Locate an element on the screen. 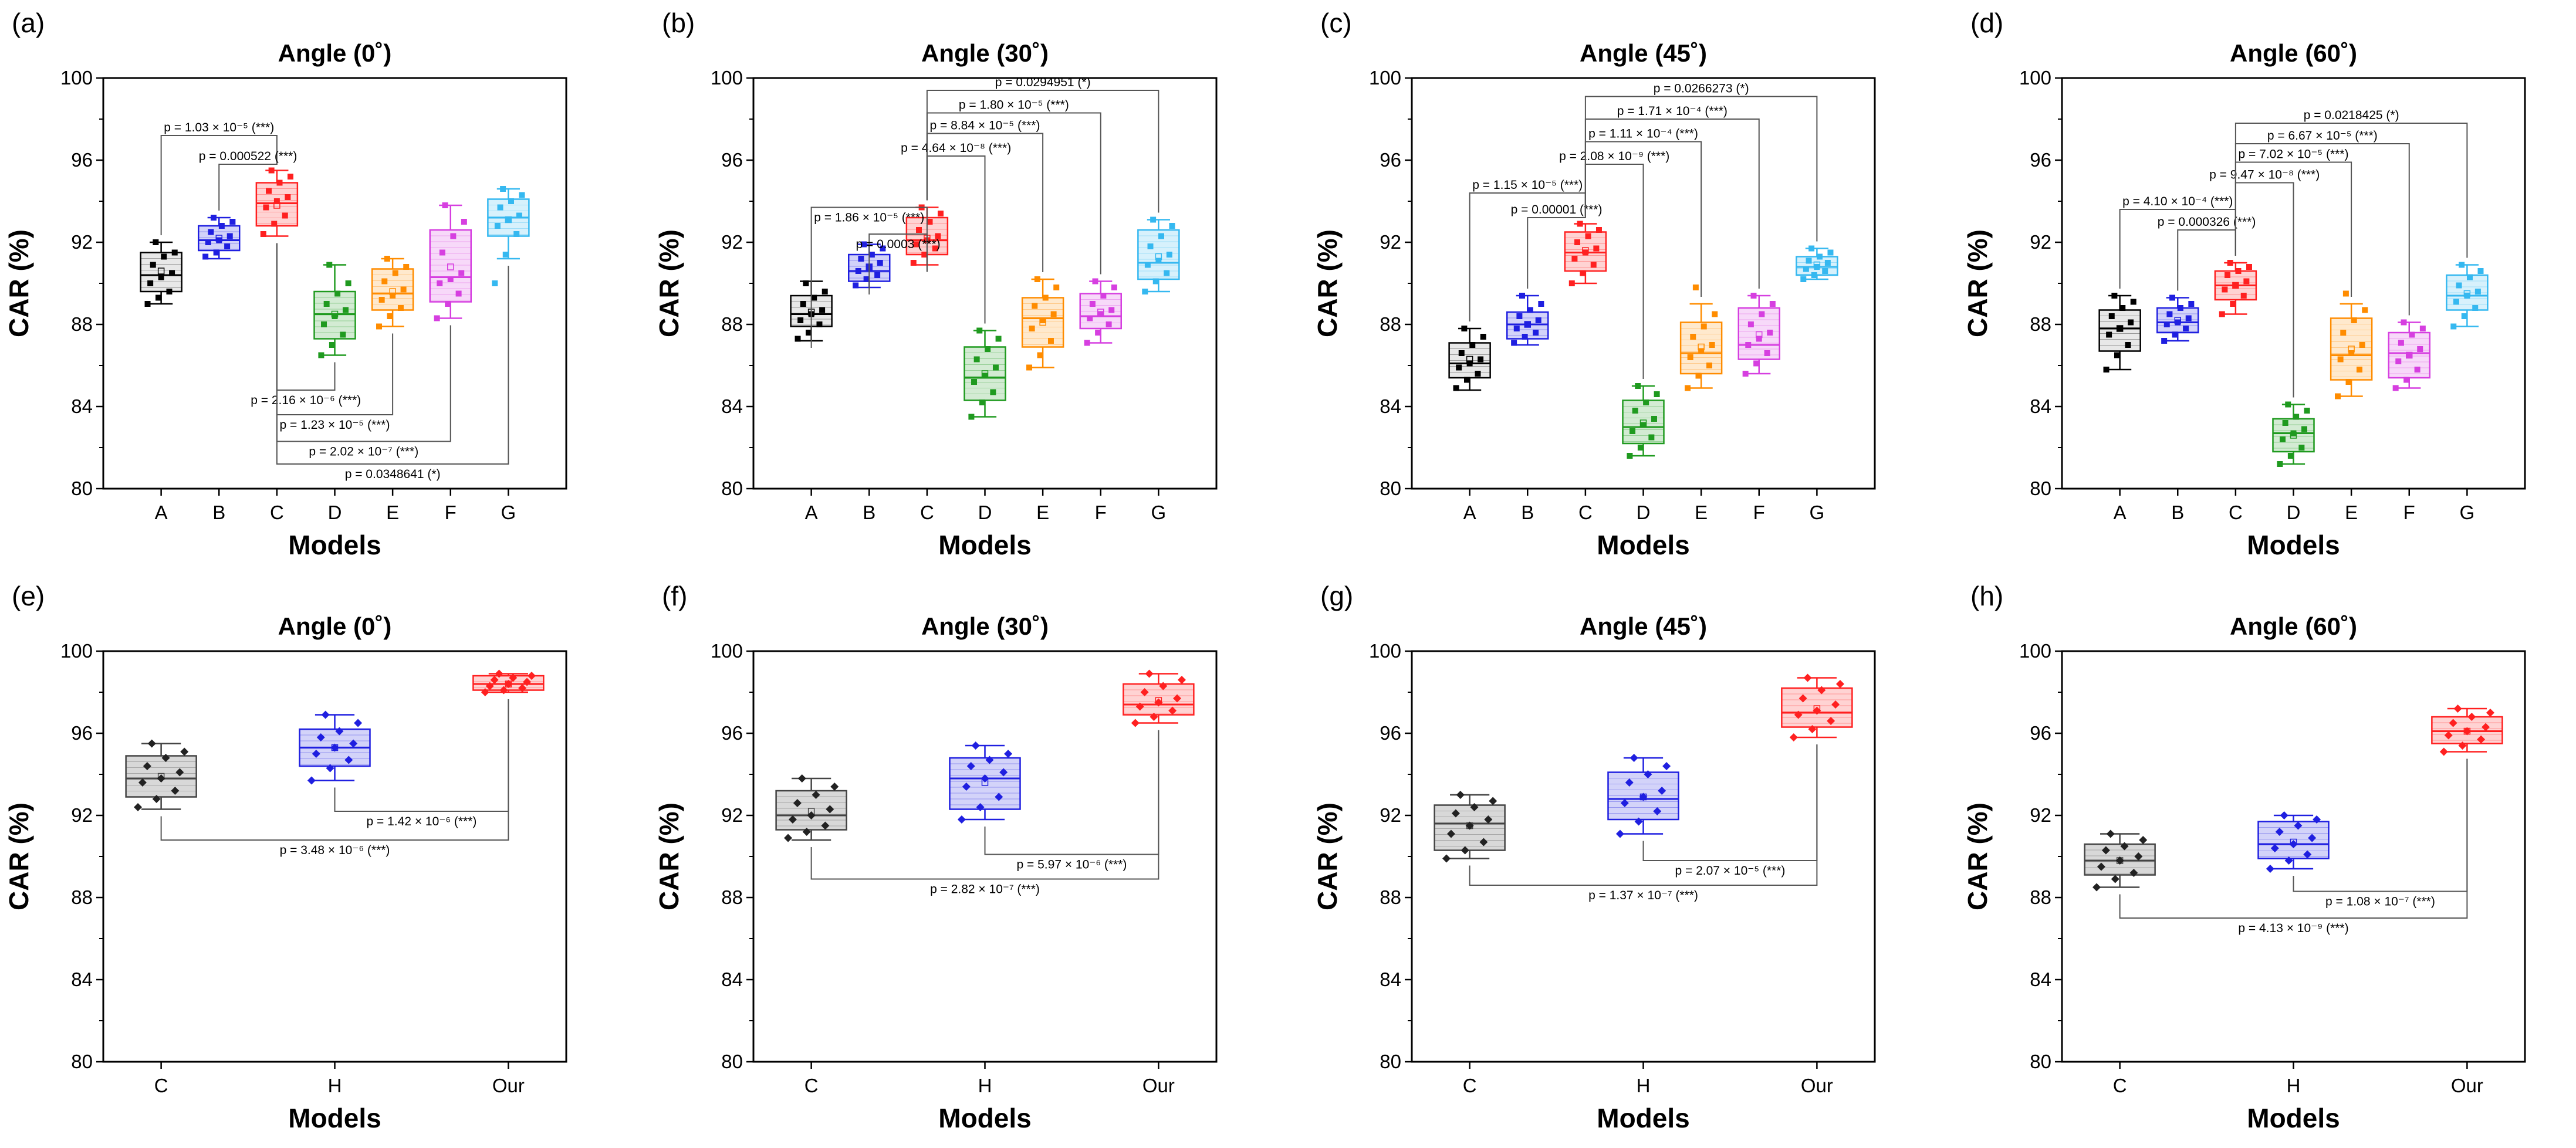 Image resolution: width=2576 pixels, height=1148 pixels. x-tick-label: C is located at coordinates (2236, 512).